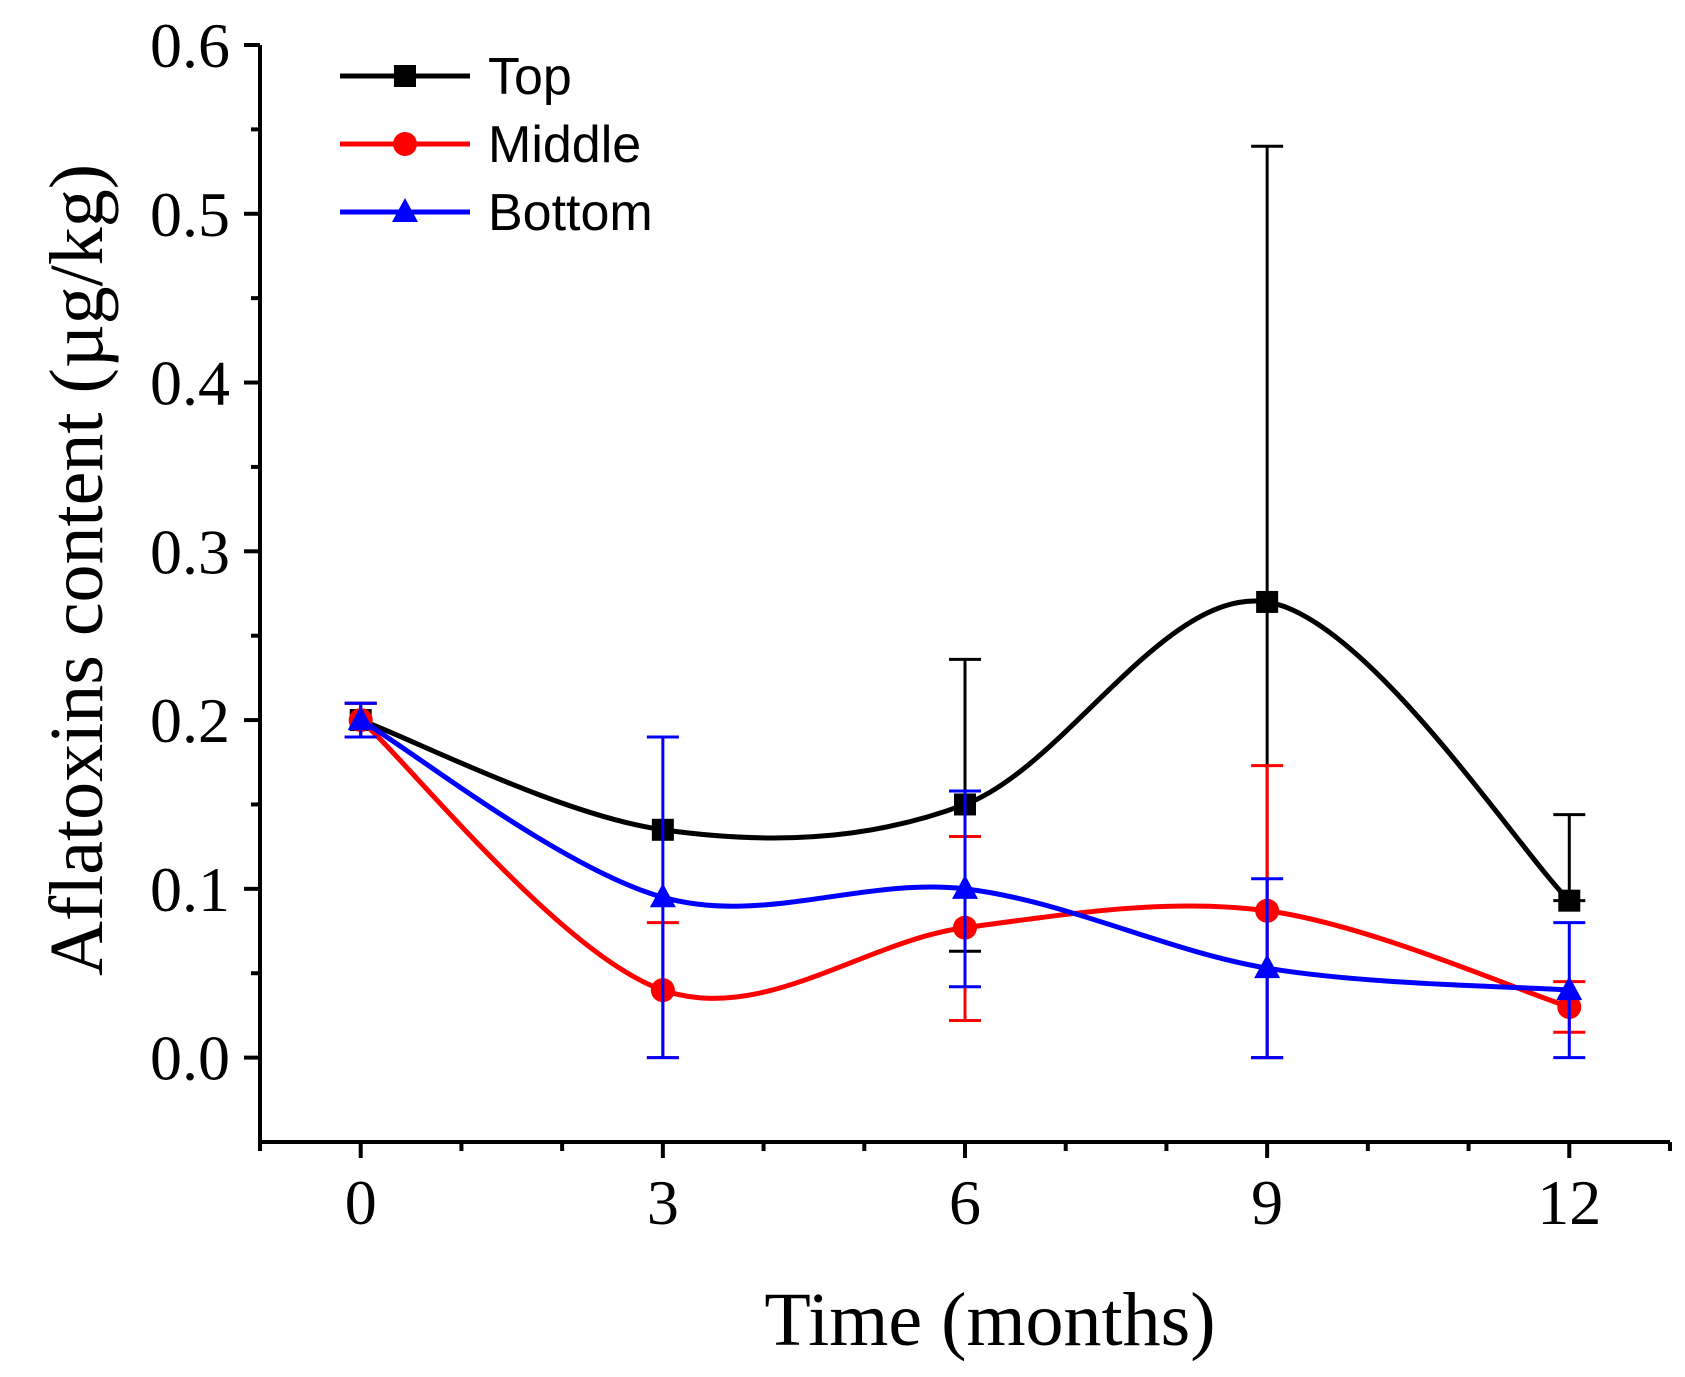  What do you see at coordinates (1569, 1202) in the screenshot?
I see `x-tick-label: 12` at bounding box center [1569, 1202].